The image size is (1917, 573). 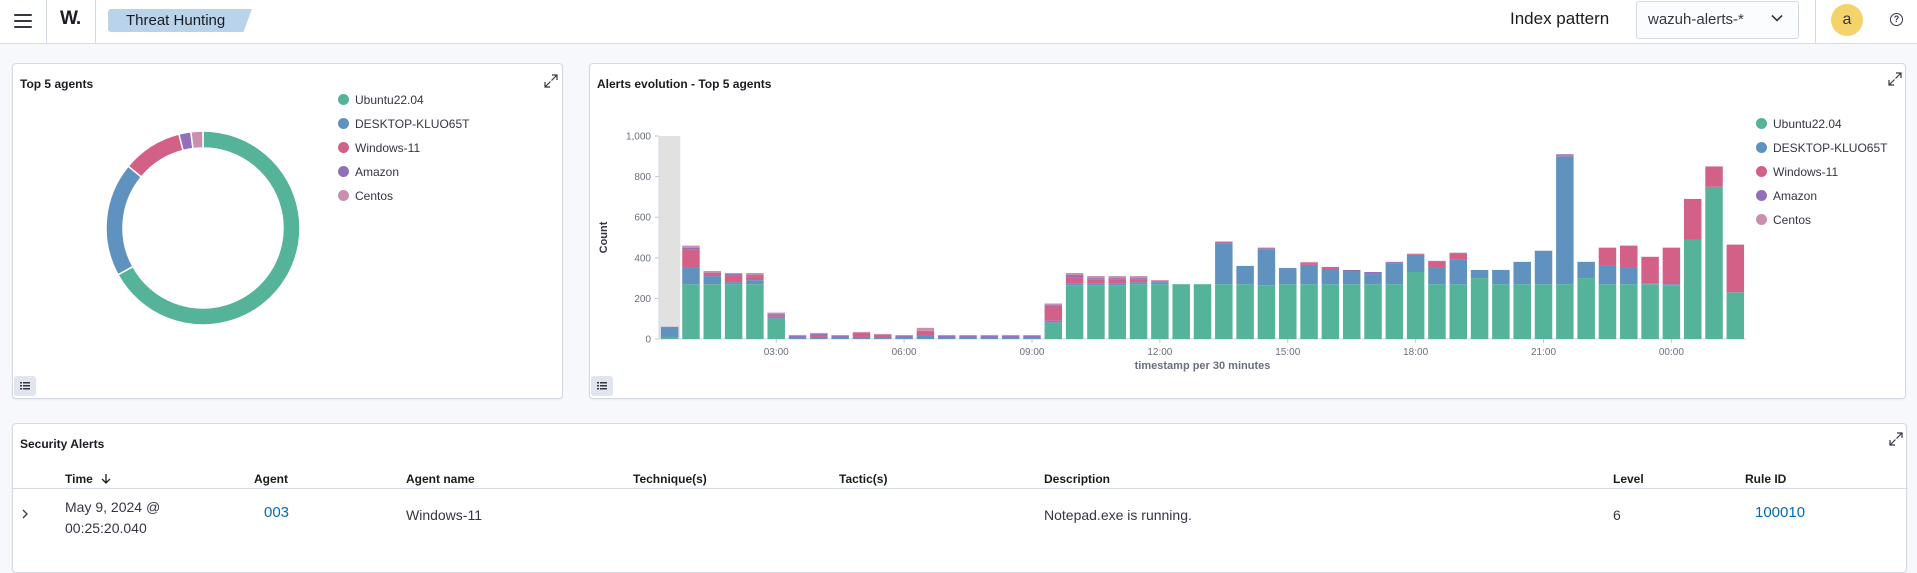 What do you see at coordinates (863, 479) in the screenshot?
I see `column-header-tactics: Tactic(s)` at bounding box center [863, 479].